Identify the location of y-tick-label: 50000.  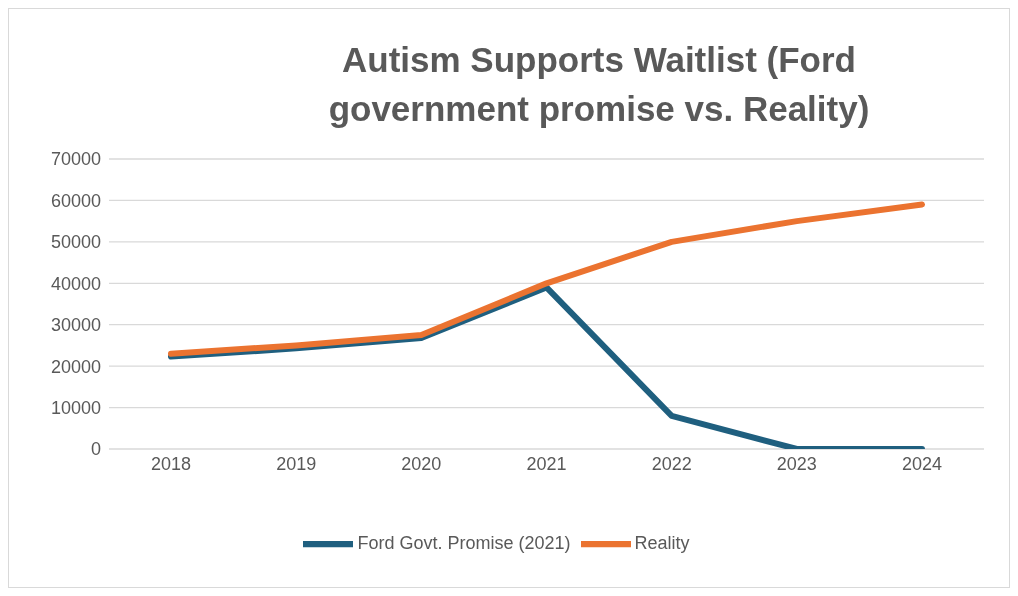
(75, 242).